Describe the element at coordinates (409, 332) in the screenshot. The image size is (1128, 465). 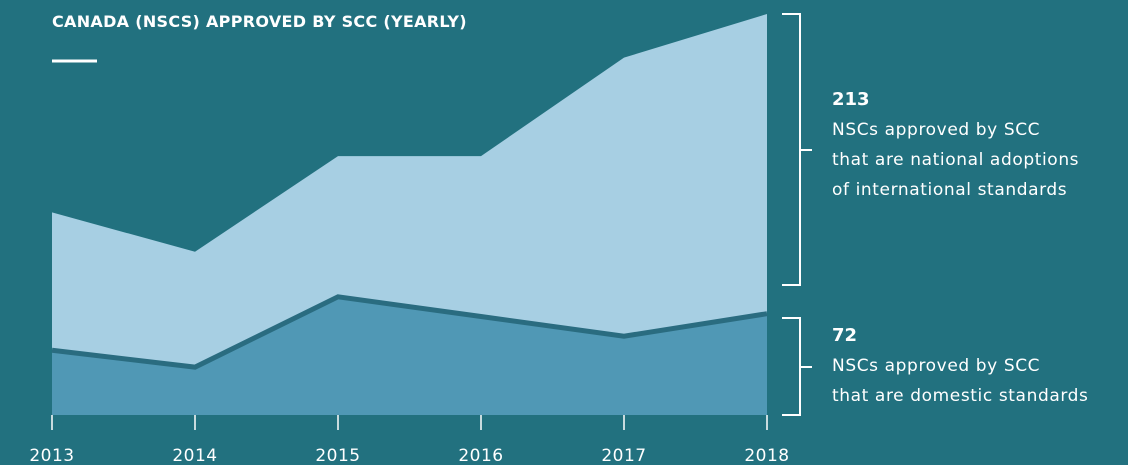
I see `separator` at that location.